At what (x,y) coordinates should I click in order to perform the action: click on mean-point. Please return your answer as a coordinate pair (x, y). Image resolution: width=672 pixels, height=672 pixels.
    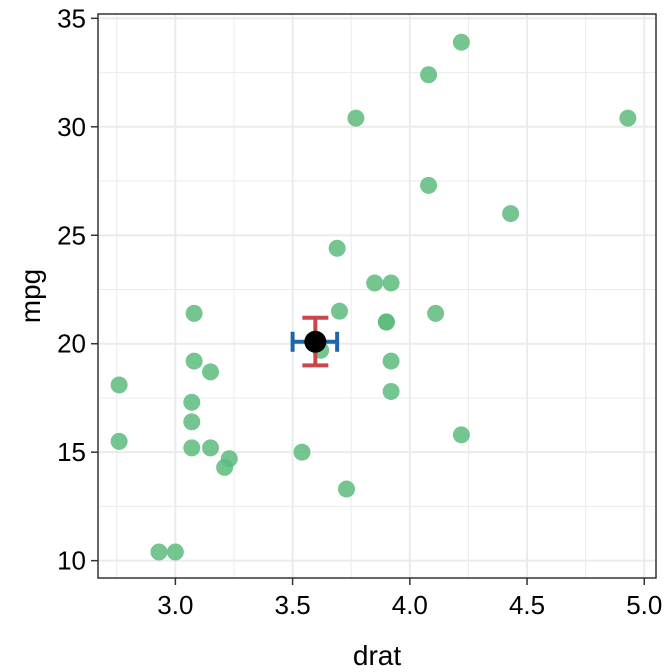
    Looking at the image, I should click on (315, 341).